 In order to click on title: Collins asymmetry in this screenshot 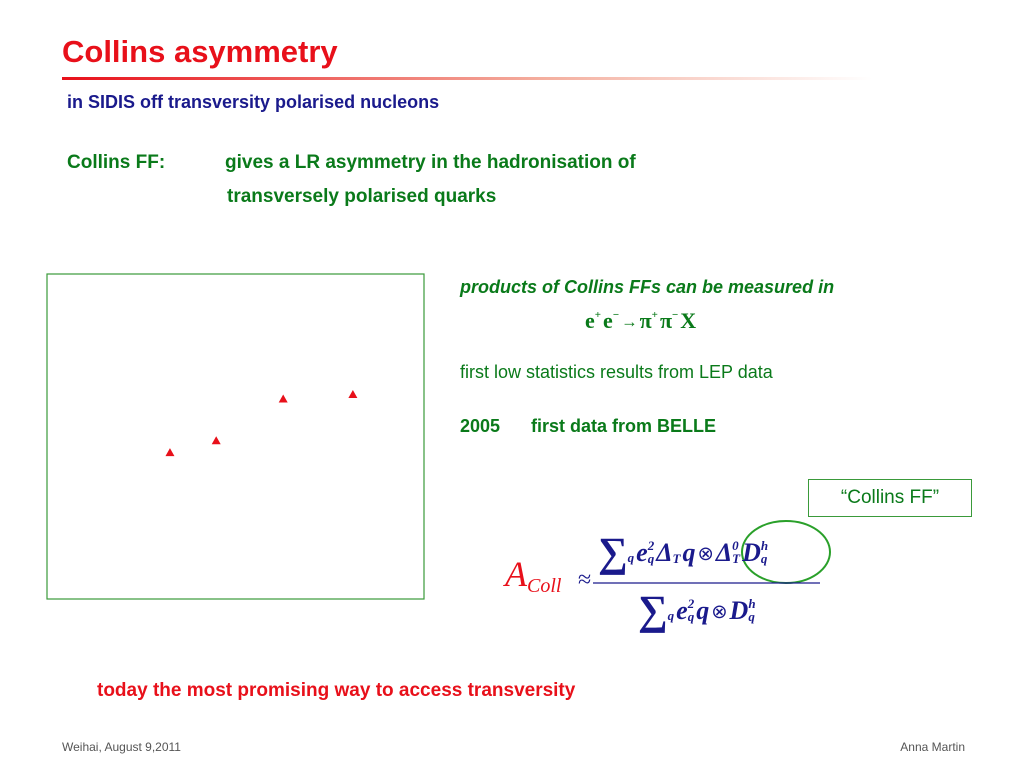, I will do `click(200, 51)`.